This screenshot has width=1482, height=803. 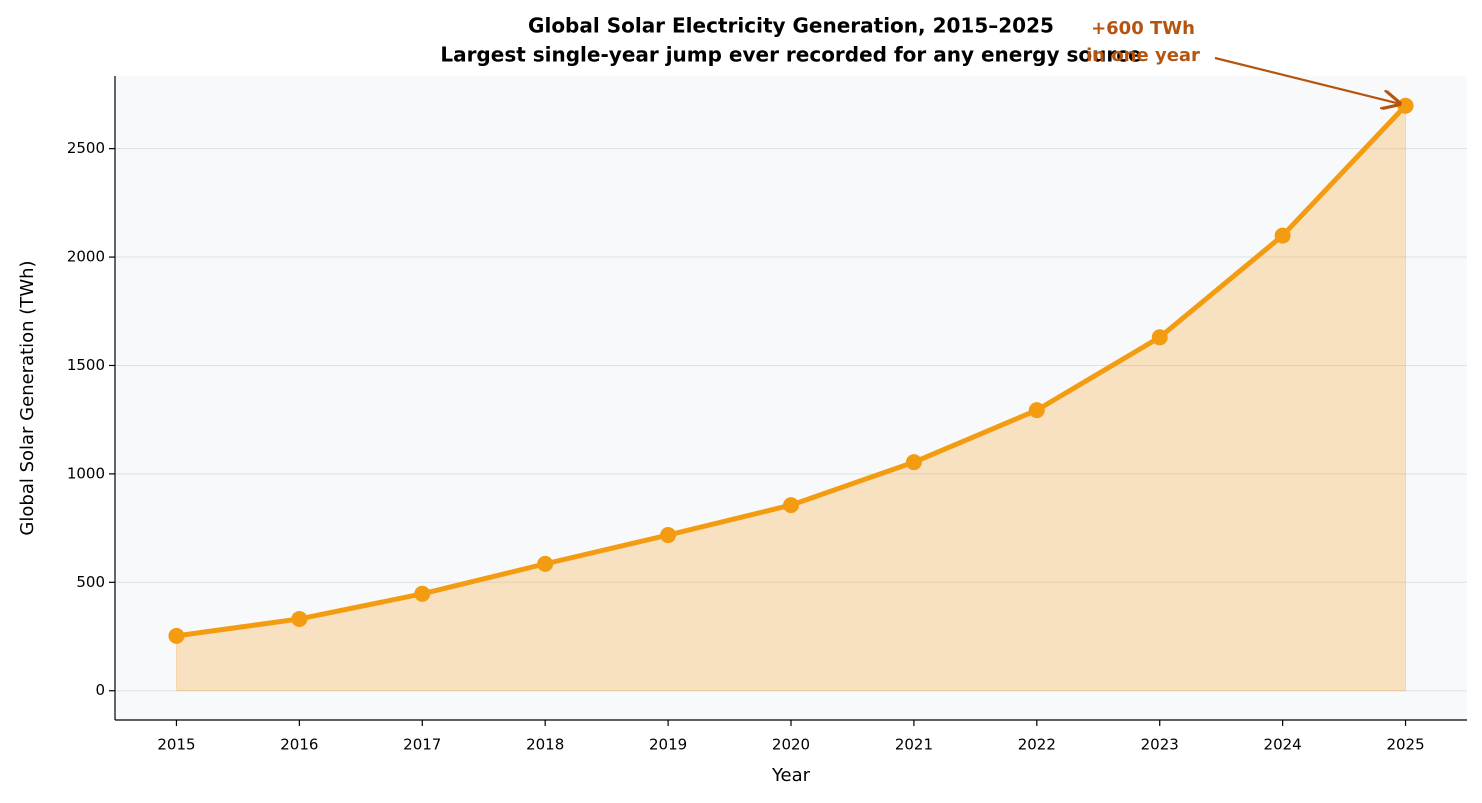 I want to click on annotation-arrow, so click(x=1307, y=80).